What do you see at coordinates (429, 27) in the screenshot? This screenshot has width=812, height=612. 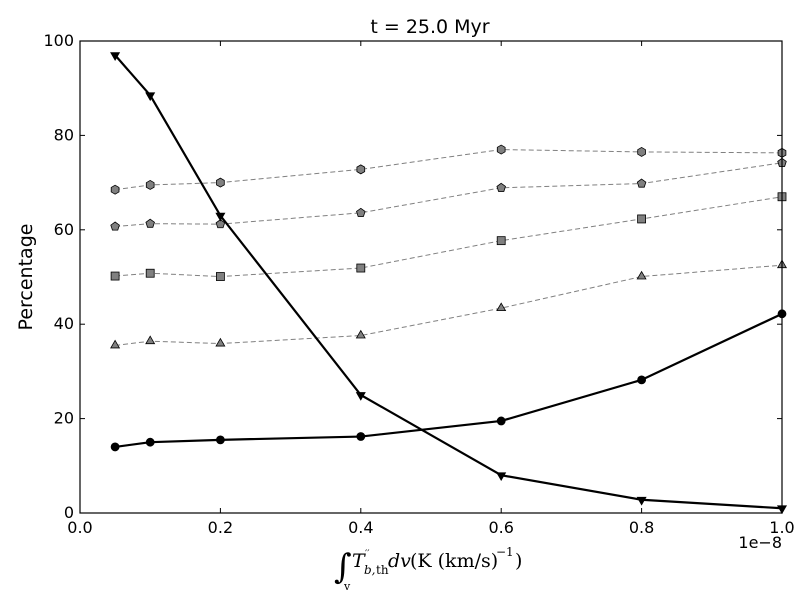 I see `chart-title: t = 25.0 Myr` at bounding box center [429, 27].